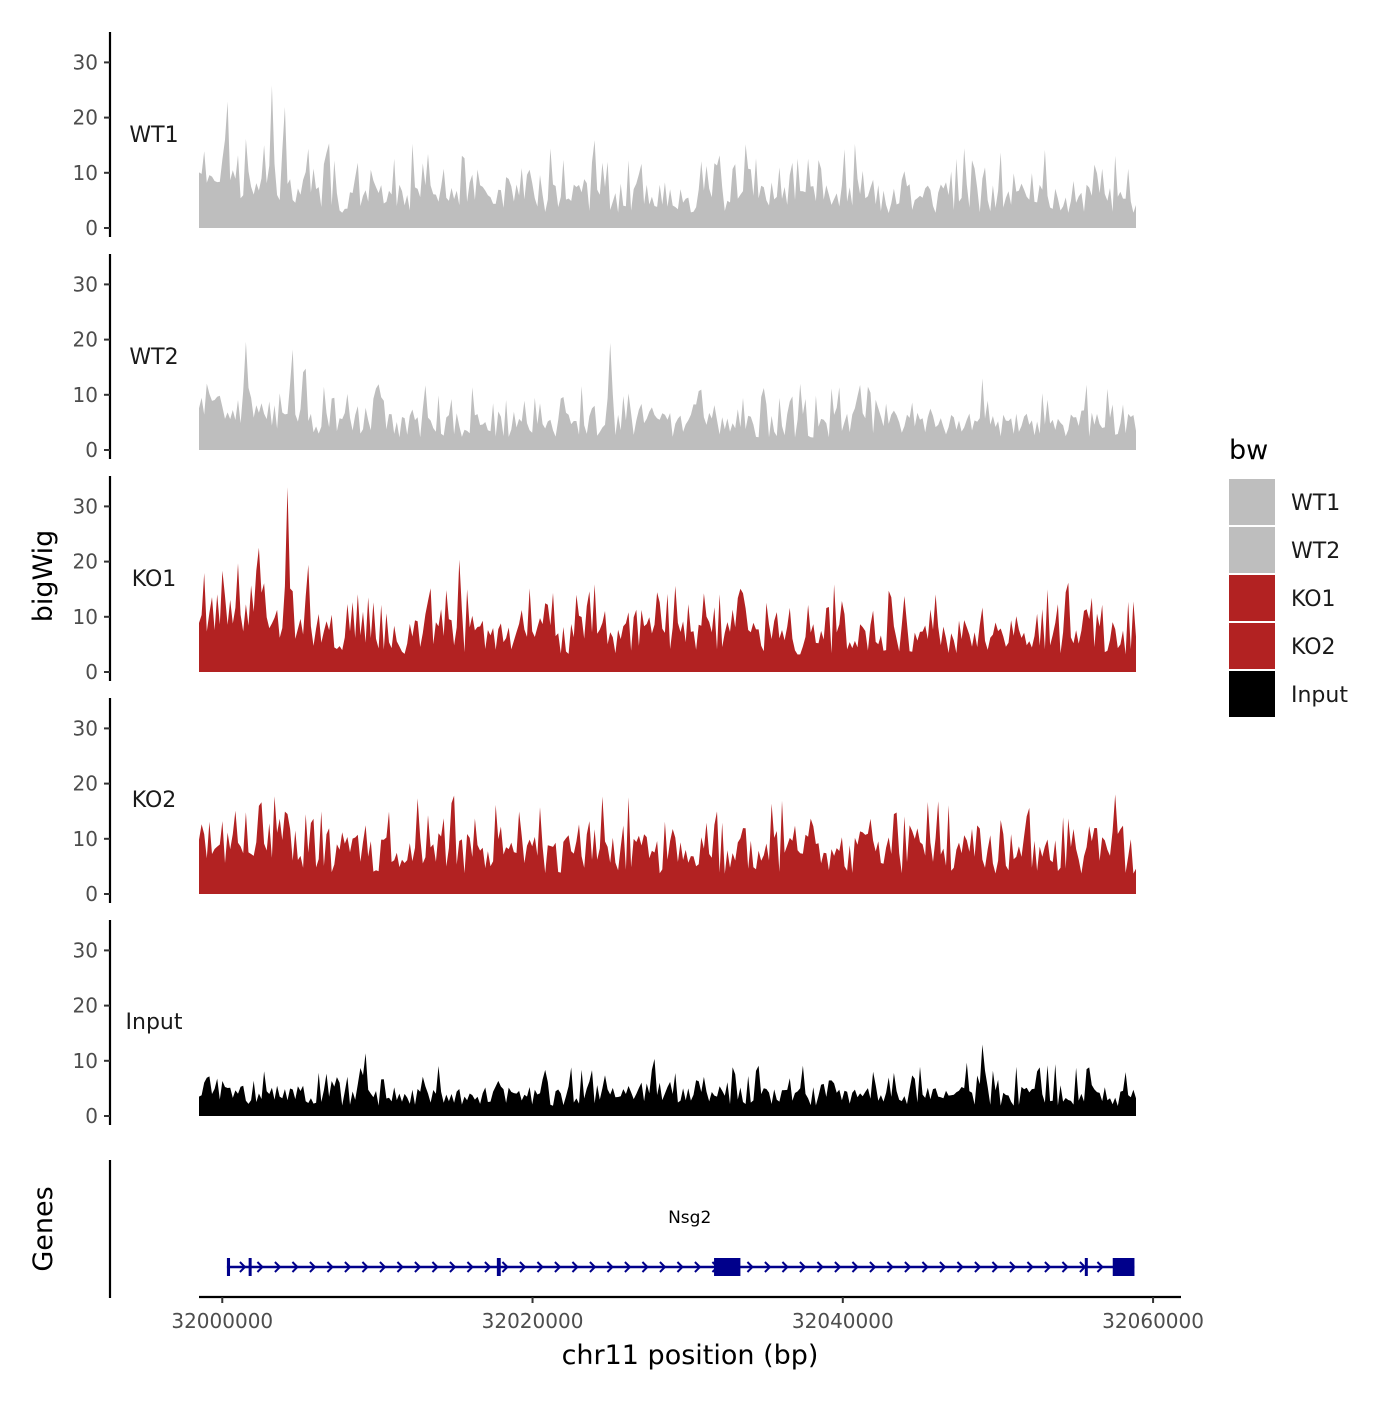 The image size is (1400, 1405). I want to click on gene-track: Nsg2, so click(621, 1229).